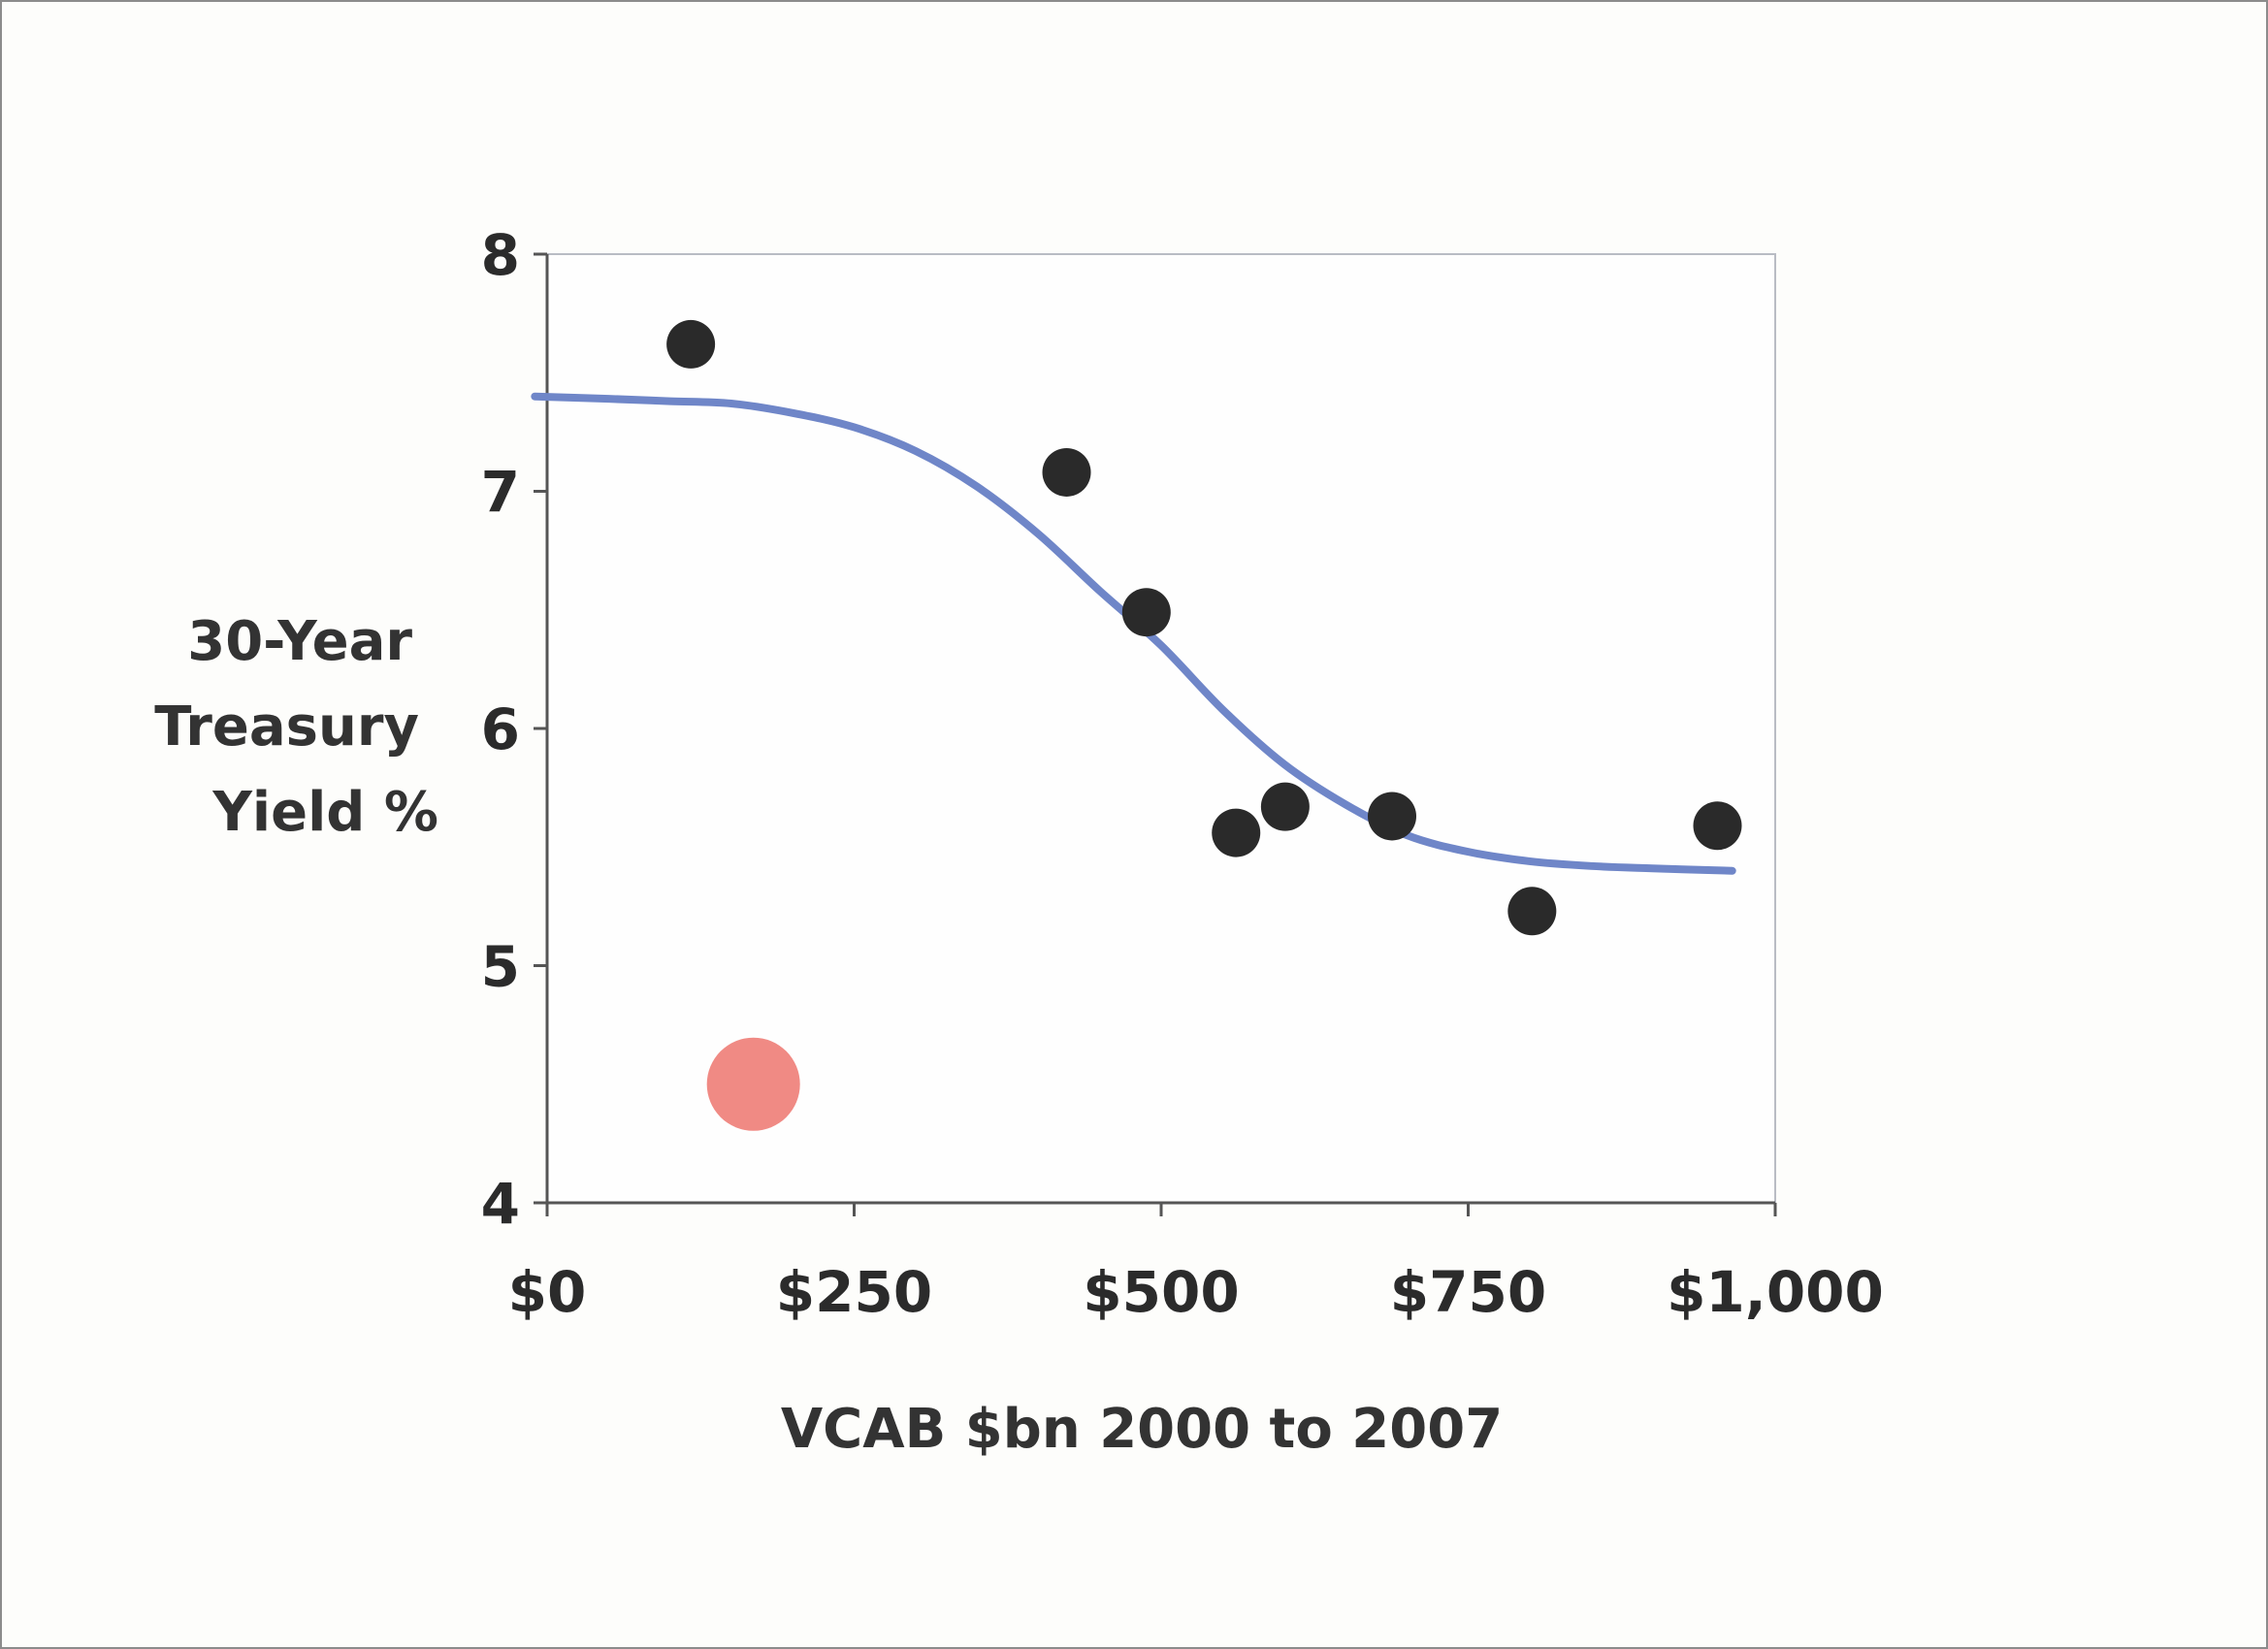  I want to click on y-axis-title: 30-Year Treasury Yield %, so click(296, 727).